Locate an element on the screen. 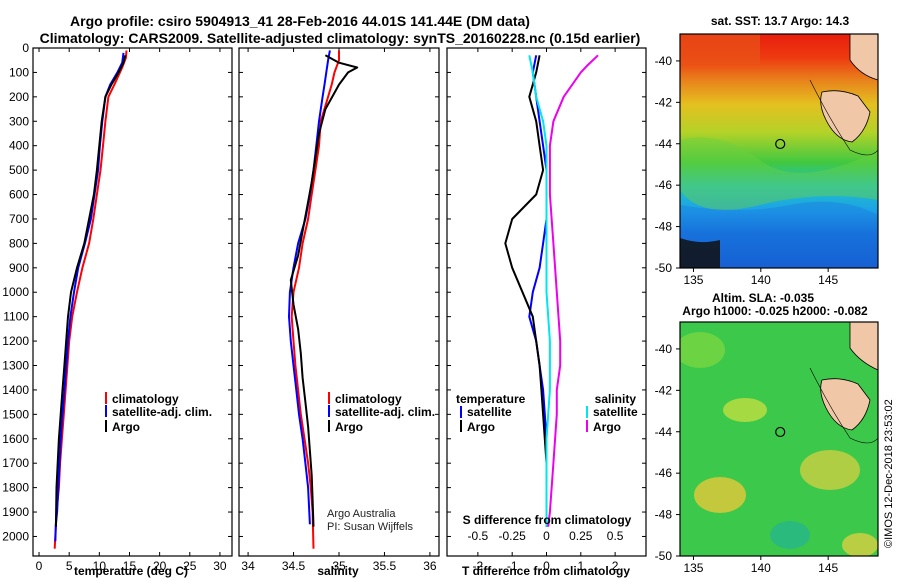  y-tick-label: 1000 is located at coordinates (15, 292).